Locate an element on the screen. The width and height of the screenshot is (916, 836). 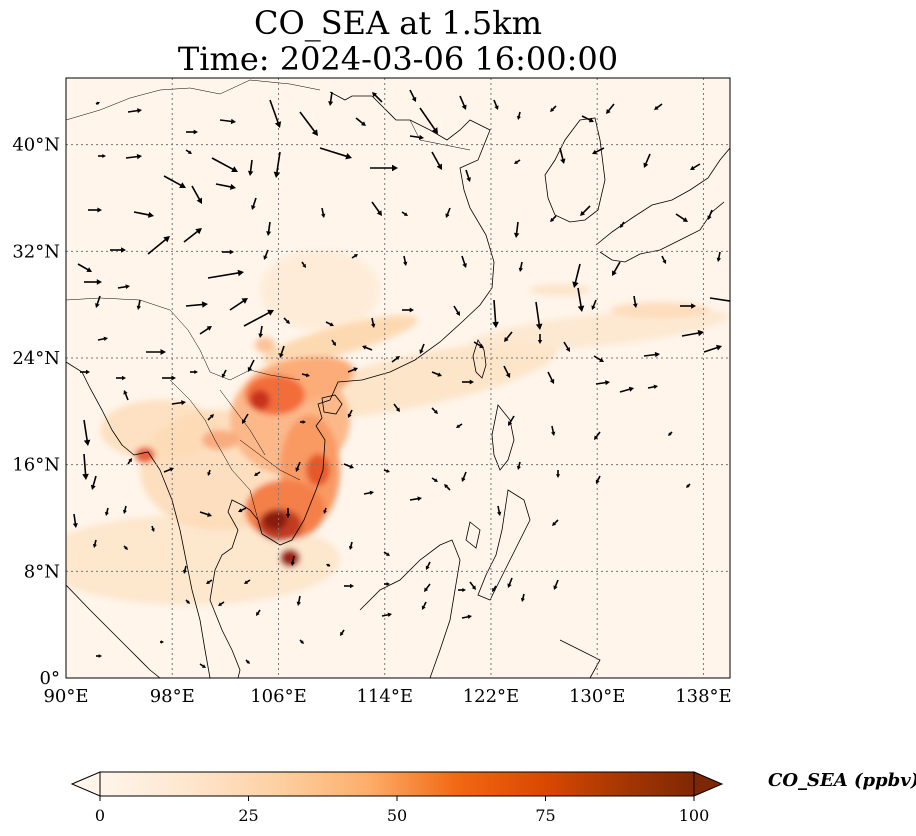
latitude-tick-labels: 0° 8°N 16°N 24°N 32°N 40°N is located at coordinates (36, 412).